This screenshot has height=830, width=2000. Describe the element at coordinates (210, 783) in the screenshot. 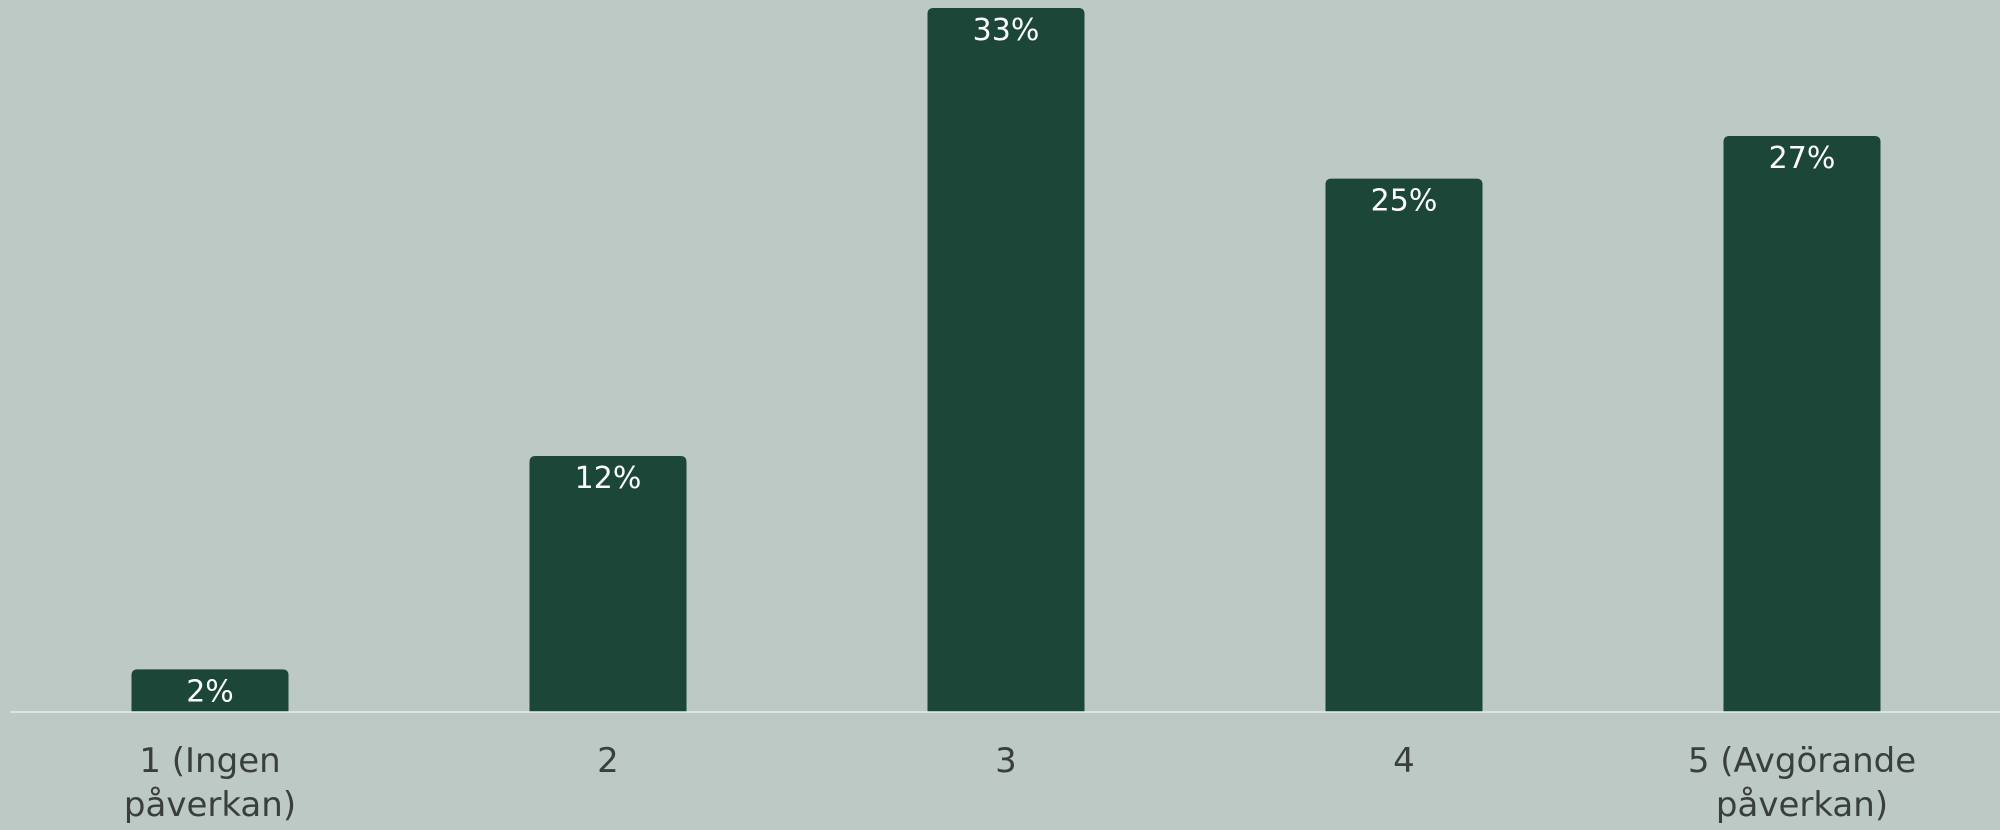

I see `x-tick-label-1: 1 (Ingen påverkan)` at that location.